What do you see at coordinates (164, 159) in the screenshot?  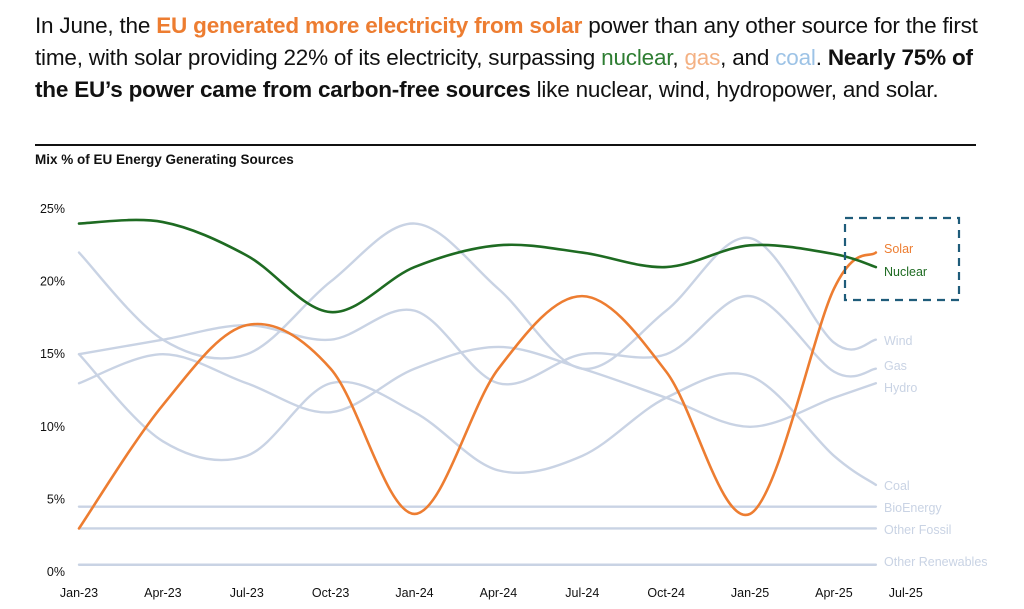 I see `chart-title: Mix % of EU Energy Generating Sources` at bounding box center [164, 159].